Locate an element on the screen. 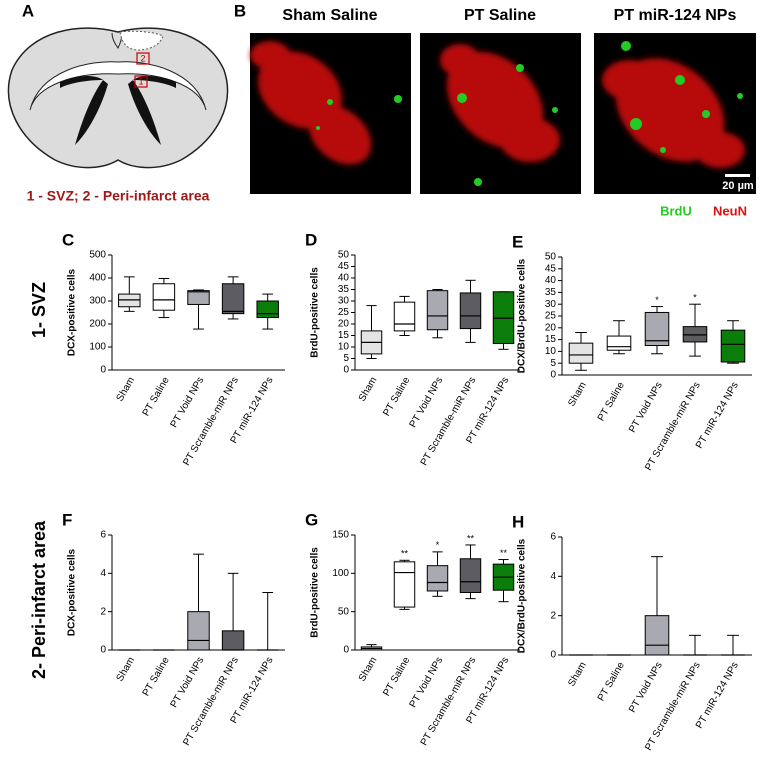 This screenshot has width=762, height=770. region-number: 2 is located at coordinates (142, 58).